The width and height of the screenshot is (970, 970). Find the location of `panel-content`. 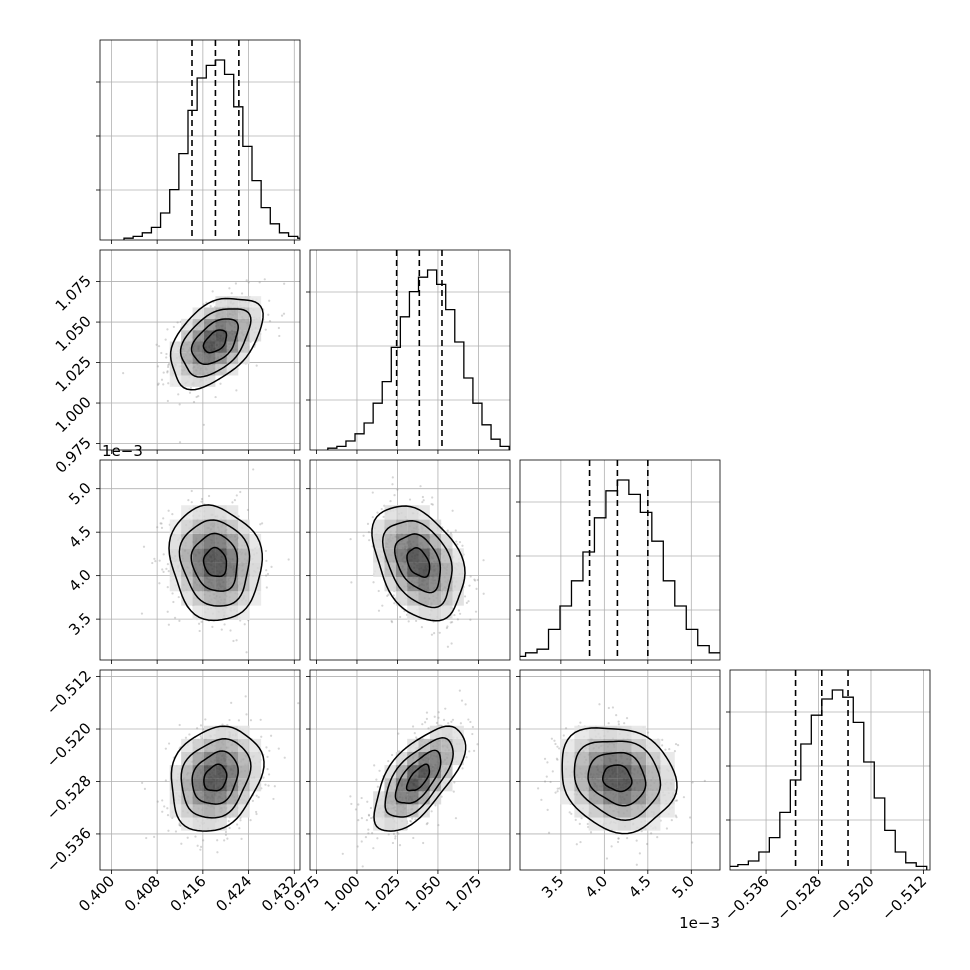

panel-content is located at coordinates (830, 770).